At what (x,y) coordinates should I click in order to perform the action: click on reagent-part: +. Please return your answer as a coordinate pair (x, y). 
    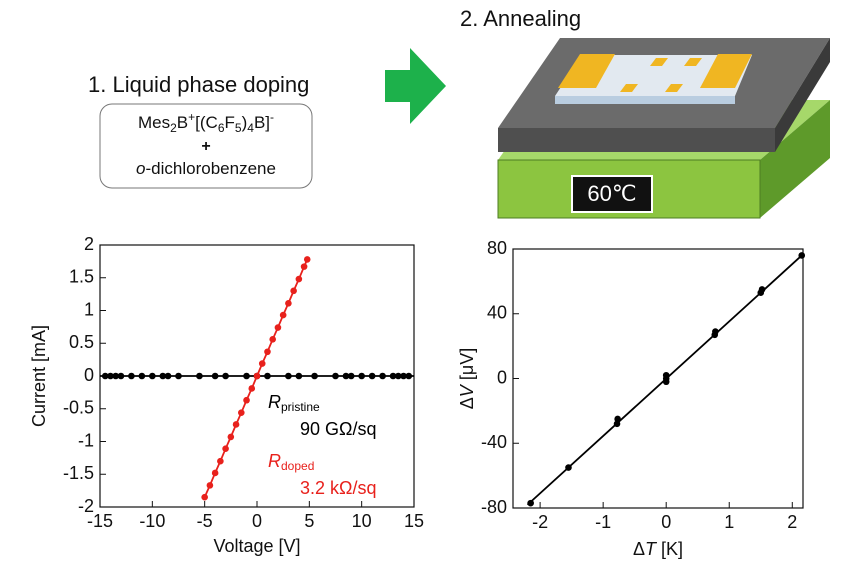
    Looking at the image, I should click on (191, 117).